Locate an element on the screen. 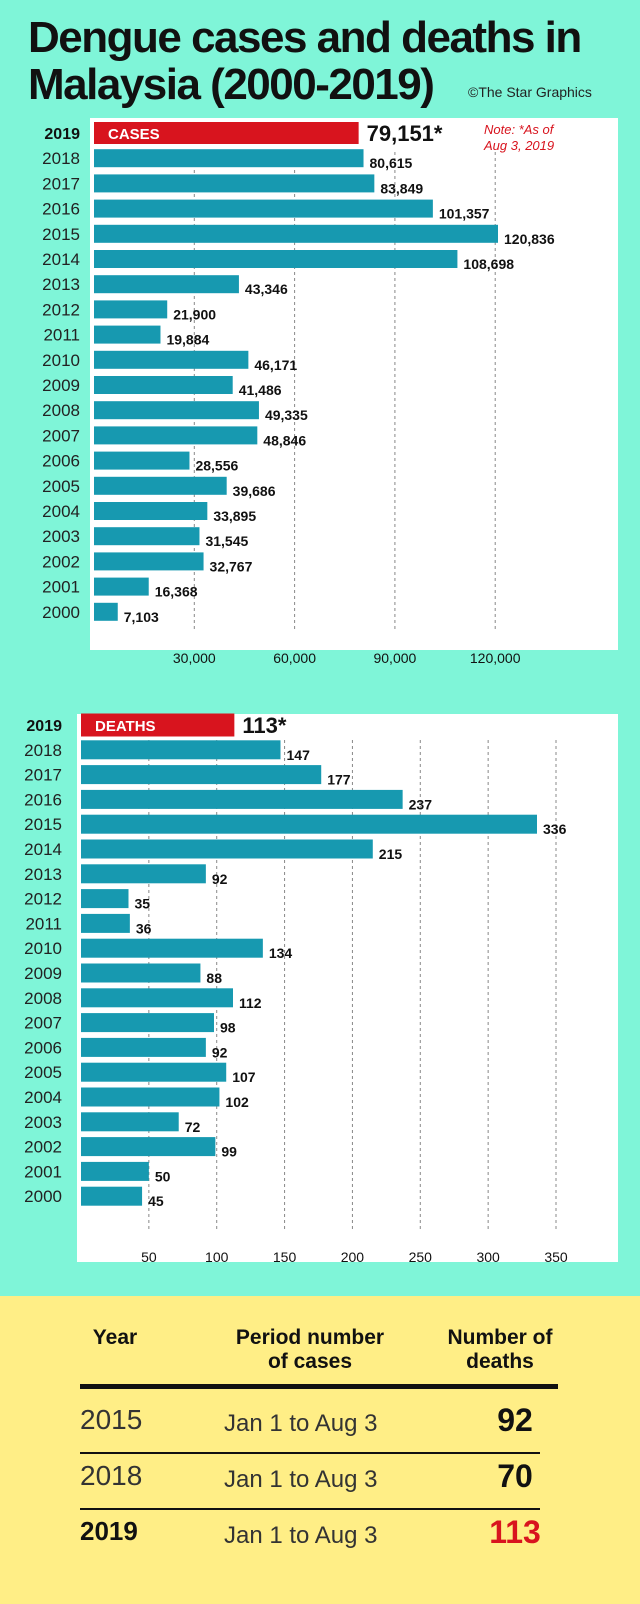 The width and height of the screenshot is (640, 1604). x-tick-label: 50 is located at coordinates (149, 1257).